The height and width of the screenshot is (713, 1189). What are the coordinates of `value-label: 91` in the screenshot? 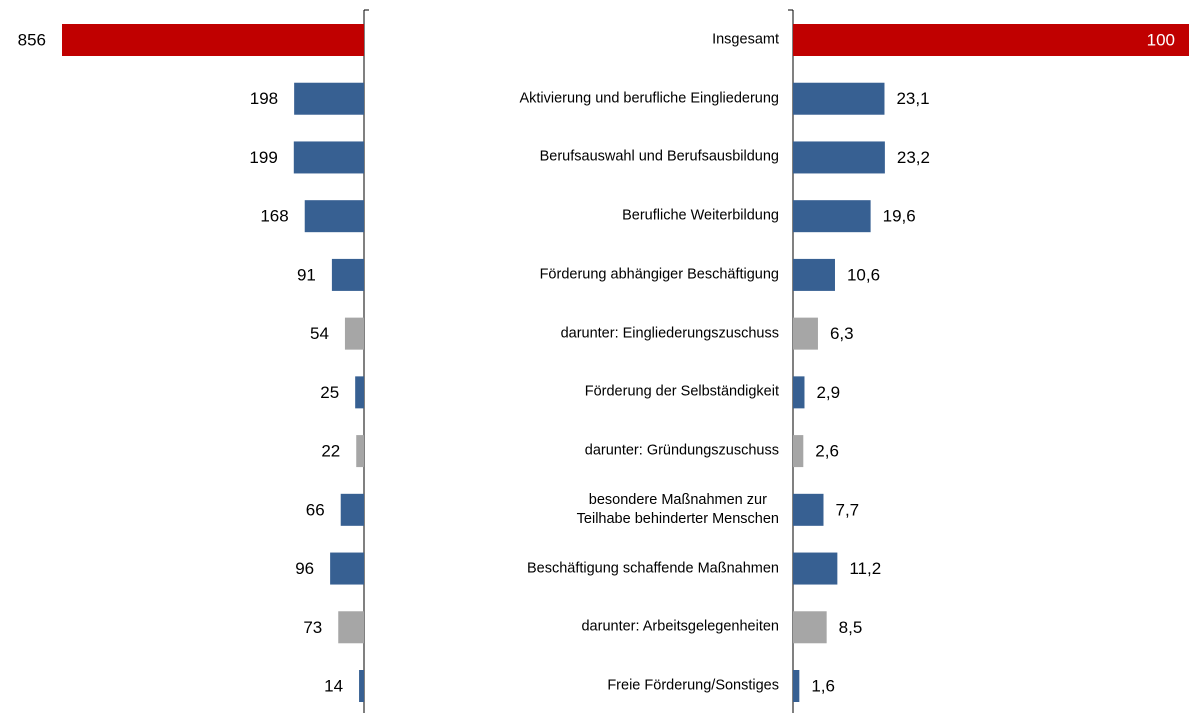 It's located at (306, 274).